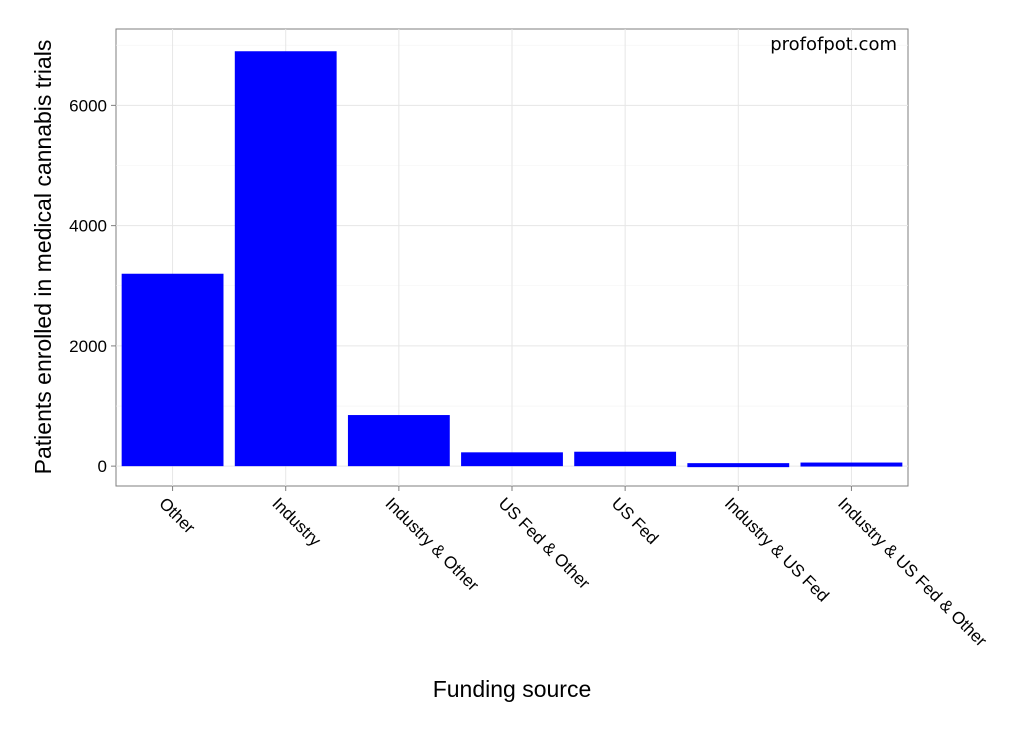  Describe the element at coordinates (635, 521) in the screenshot. I see `x-tick-label: US Fed` at that location.